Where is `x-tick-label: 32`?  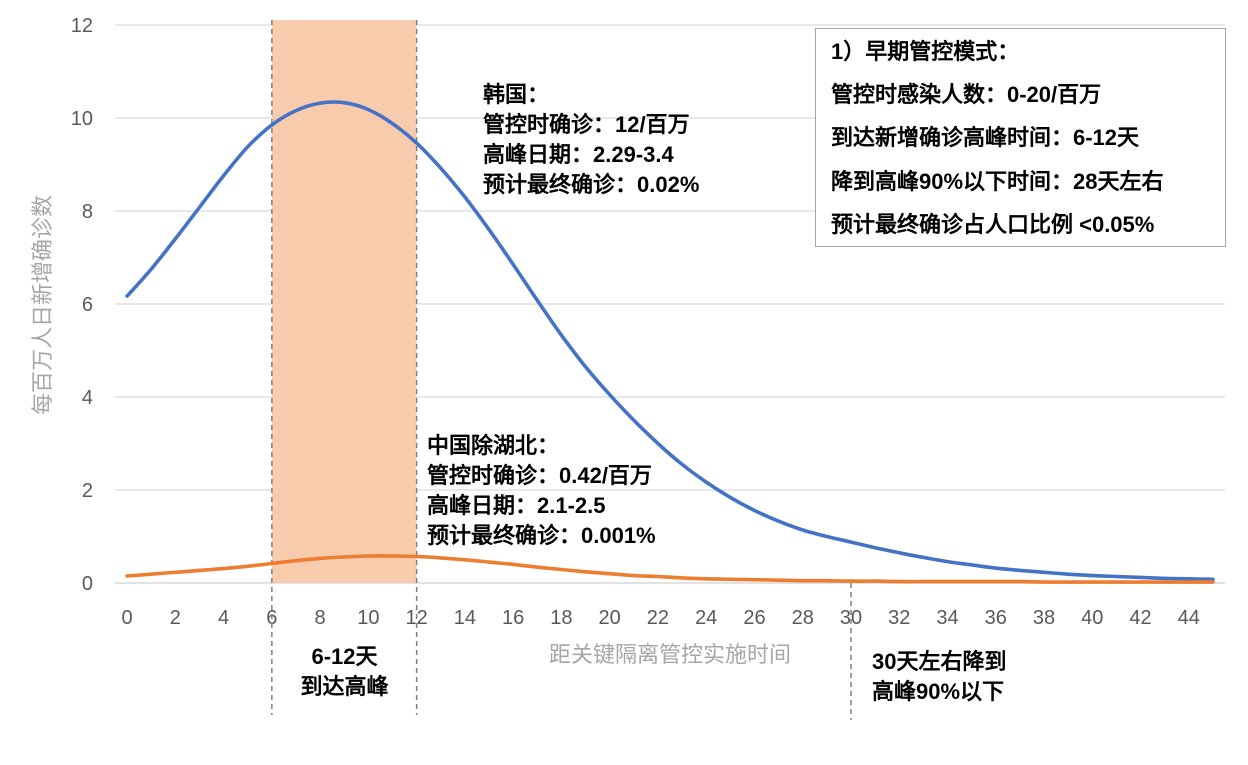
x-tick-label: 32 is located at coordinates (899, 618).